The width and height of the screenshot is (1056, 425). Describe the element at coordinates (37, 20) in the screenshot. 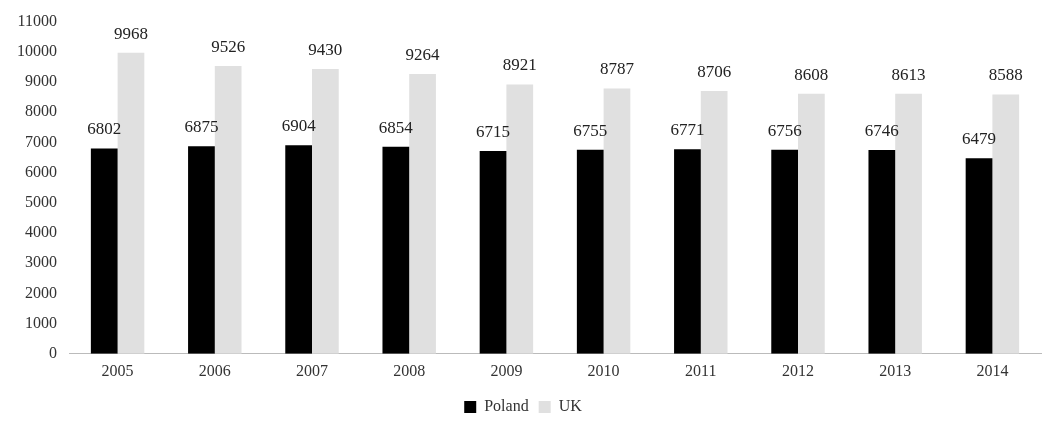

I see `y-tick-label: 11000` at that location.